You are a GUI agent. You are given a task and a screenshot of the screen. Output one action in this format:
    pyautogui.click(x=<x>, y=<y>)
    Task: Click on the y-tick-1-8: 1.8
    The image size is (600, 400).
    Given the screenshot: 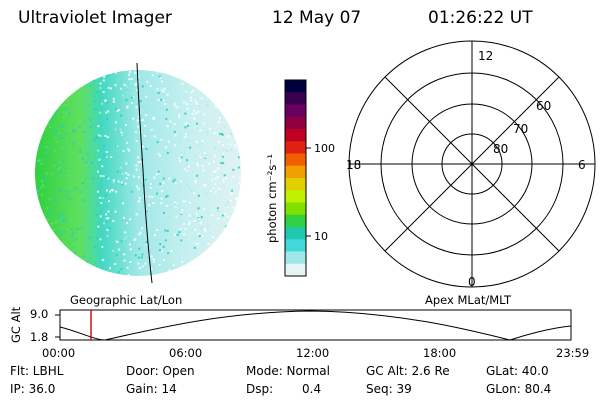 What is the action you would take?
    pyautogui.click(x=39, y=337)
    